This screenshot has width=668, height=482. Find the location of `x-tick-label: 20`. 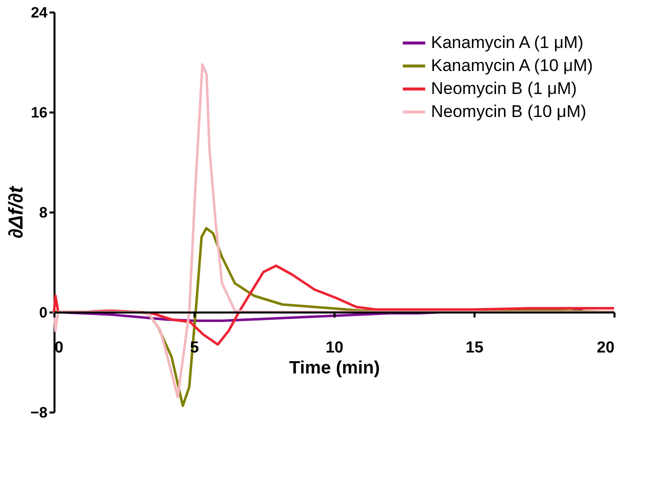

x-tick-label: 20 is located at coordinates (605, 348).